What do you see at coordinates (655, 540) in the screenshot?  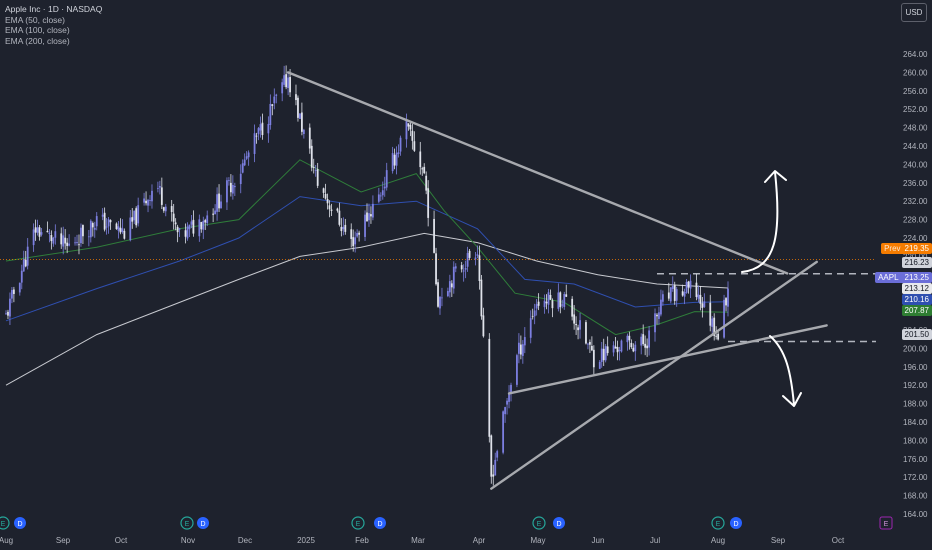 I see `x-tick-label: Jul` at bounding box center [655, 540].